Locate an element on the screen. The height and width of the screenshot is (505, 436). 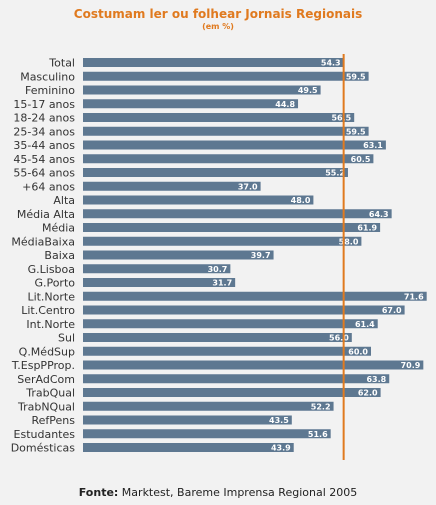
value-label: 61.4 is located at coordinates (365, 324).